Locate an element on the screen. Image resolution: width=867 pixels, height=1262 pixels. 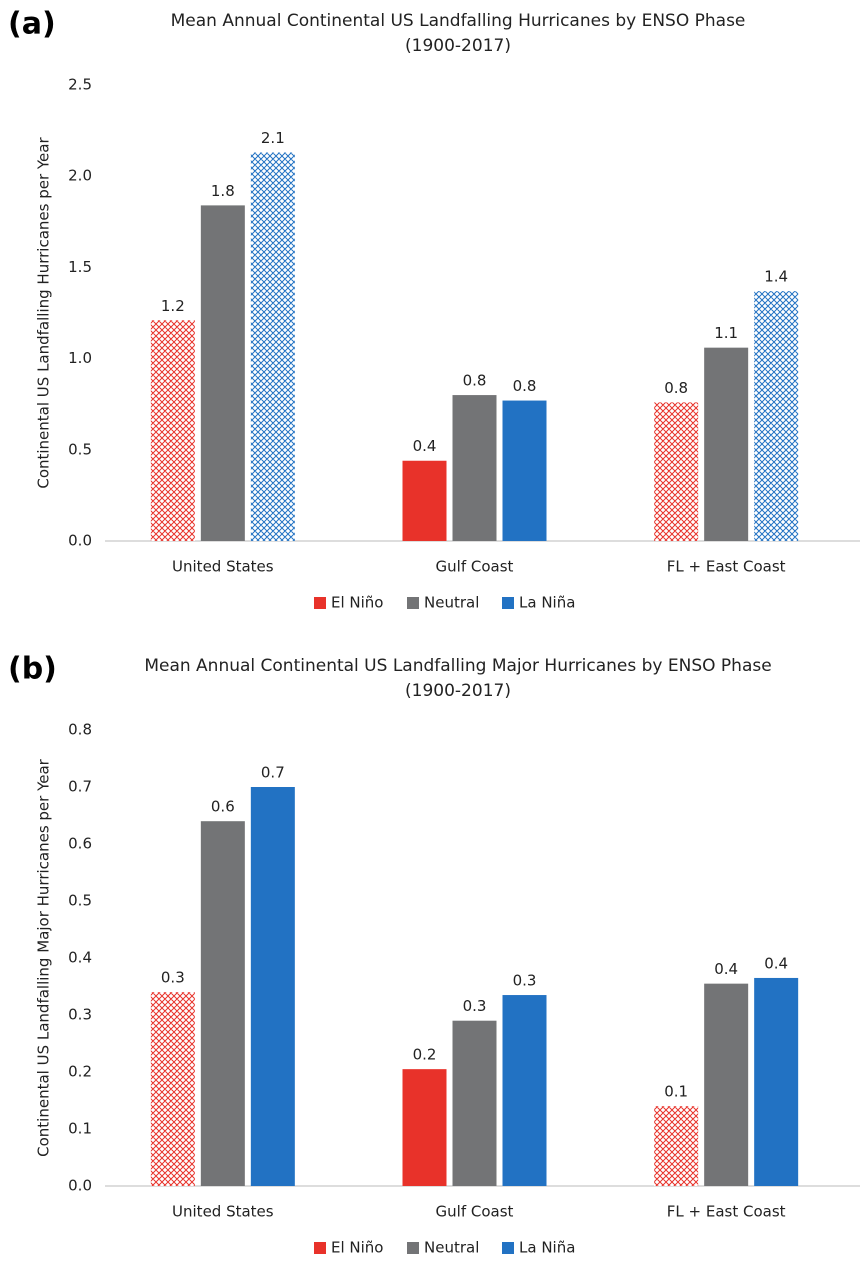
panel-label: (b) is located at coordinates (32, 669).